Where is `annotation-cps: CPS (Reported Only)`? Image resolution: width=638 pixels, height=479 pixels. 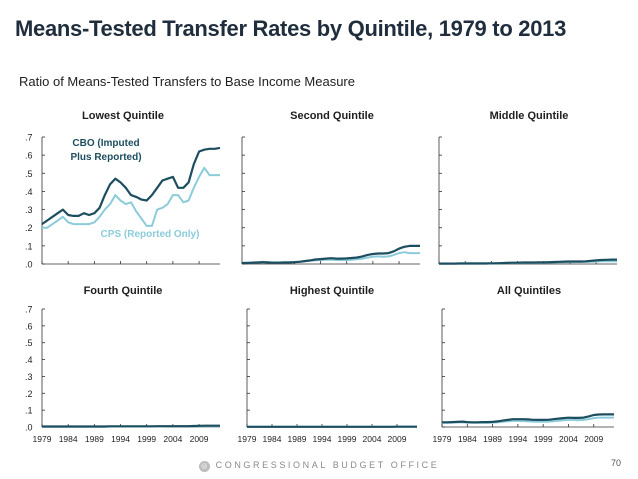 annotation-cps: CPS (Reported Only) is located at coordinates (150, 234).